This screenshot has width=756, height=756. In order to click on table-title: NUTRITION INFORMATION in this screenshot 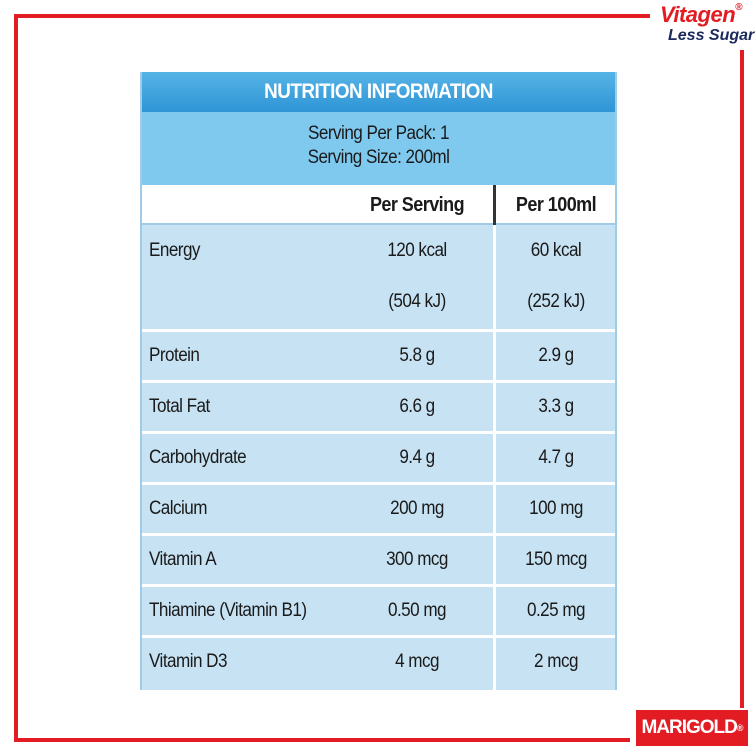, I will do `click(378, 91)`.